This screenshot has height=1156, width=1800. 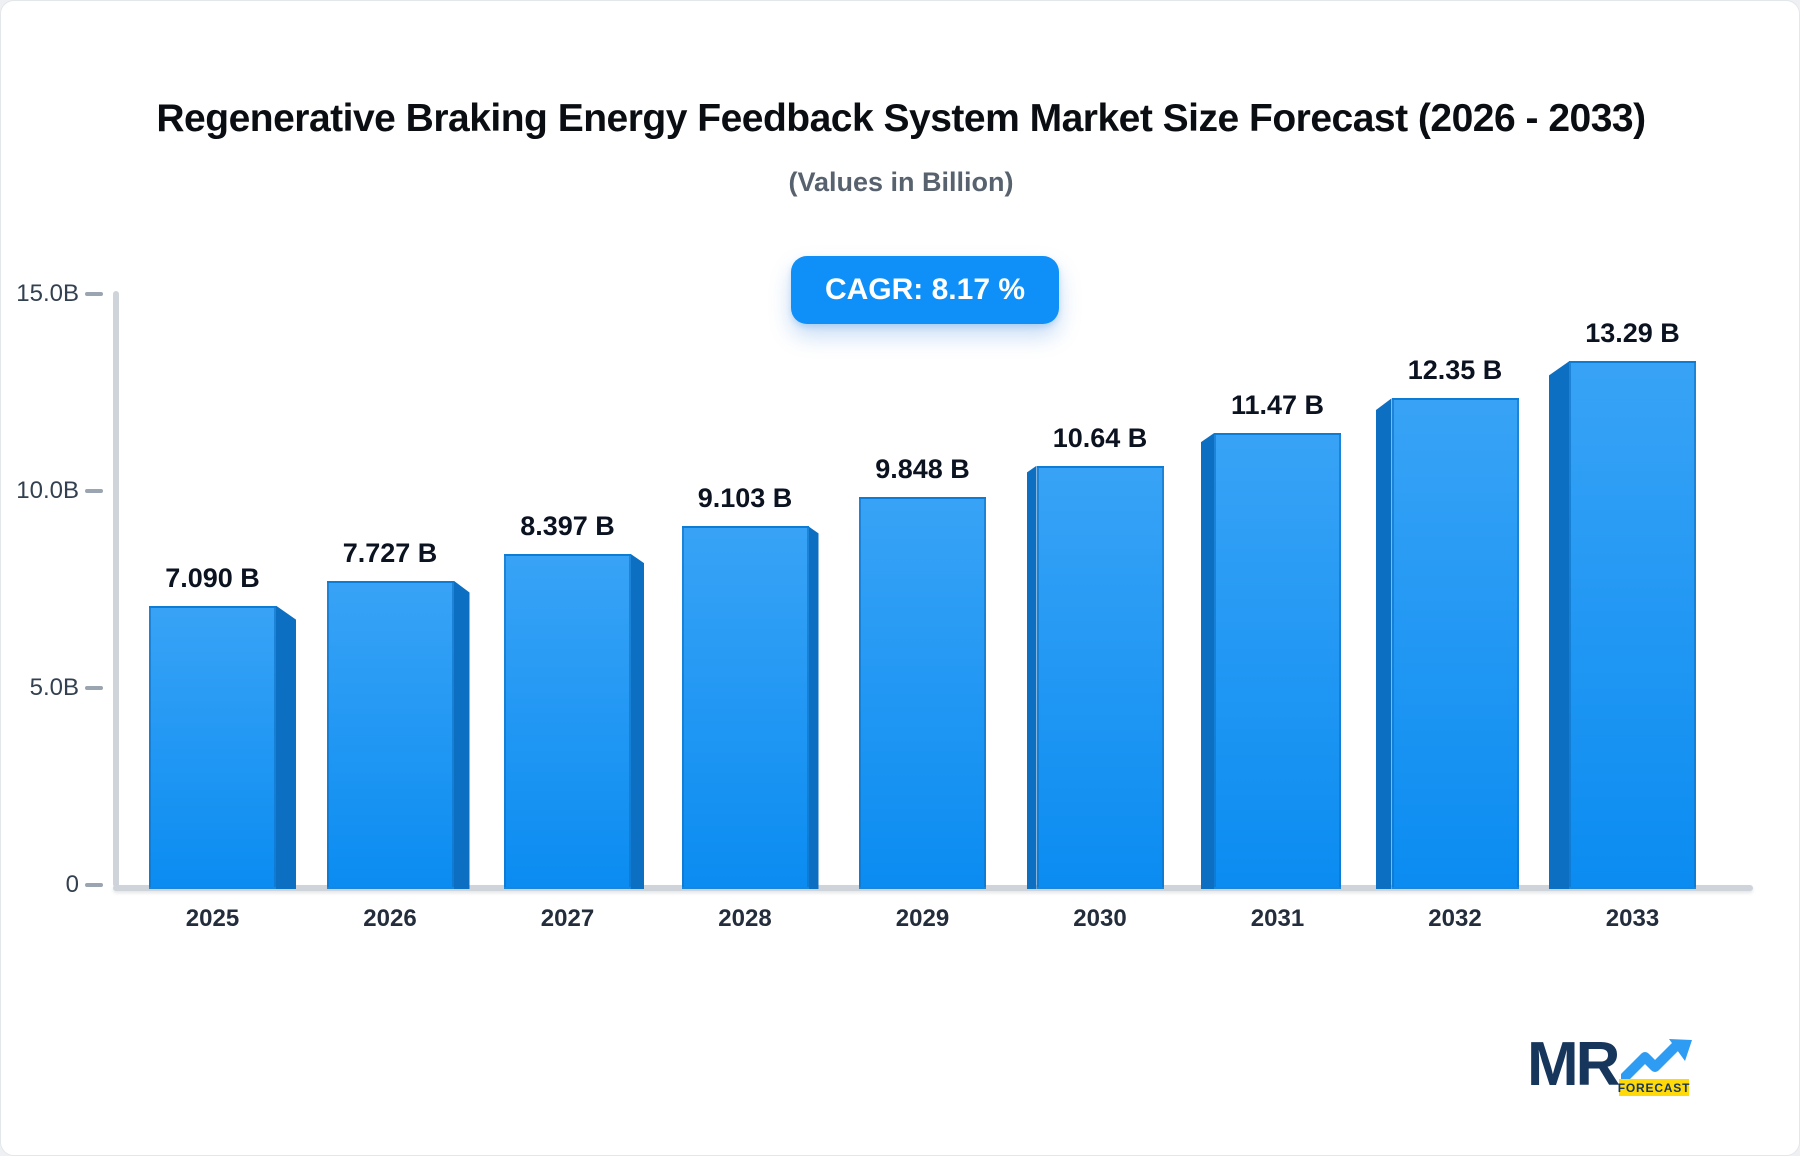 I want to click on y-tick-label: 15.0B, so click(x=47, y=293).